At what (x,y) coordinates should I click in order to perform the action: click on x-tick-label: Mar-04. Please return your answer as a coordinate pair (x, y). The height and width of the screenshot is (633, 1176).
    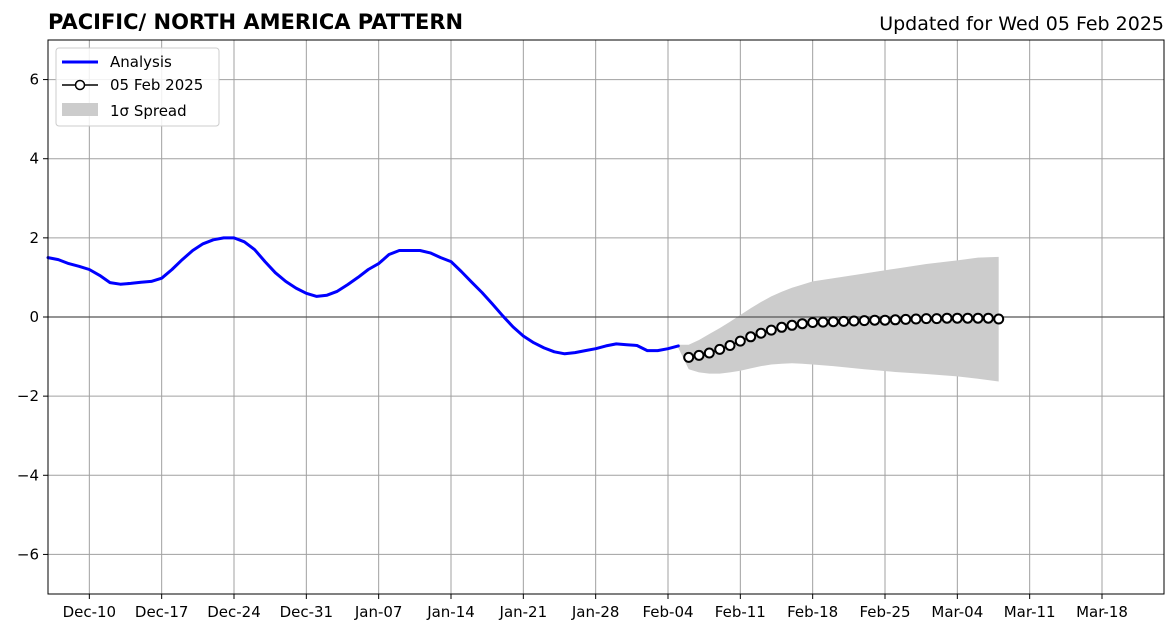
    Looking at the image, I should click on (957, 612).